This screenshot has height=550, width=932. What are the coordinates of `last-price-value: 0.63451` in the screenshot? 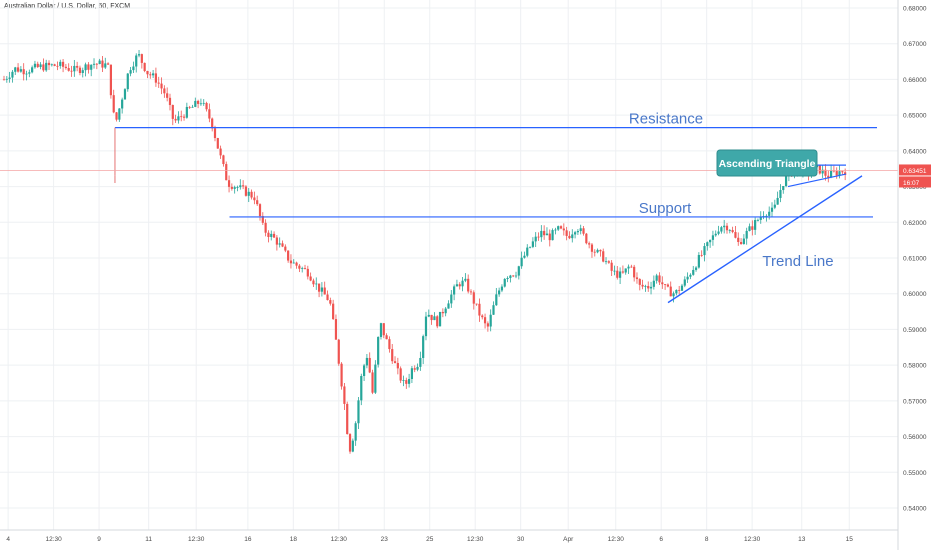 It's located at (915, 171).